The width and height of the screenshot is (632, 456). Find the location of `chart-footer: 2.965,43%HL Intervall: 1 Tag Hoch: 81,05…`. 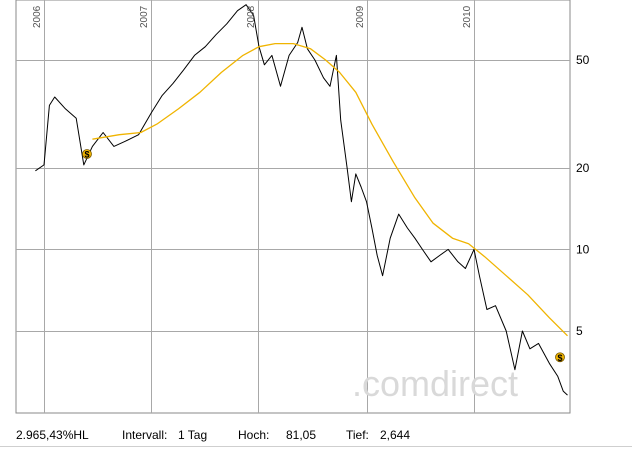

chart-footer: 2.965,43%HL Intervall: 1 Tag Hoch: 81,05… is located at coordinates (316, 438).